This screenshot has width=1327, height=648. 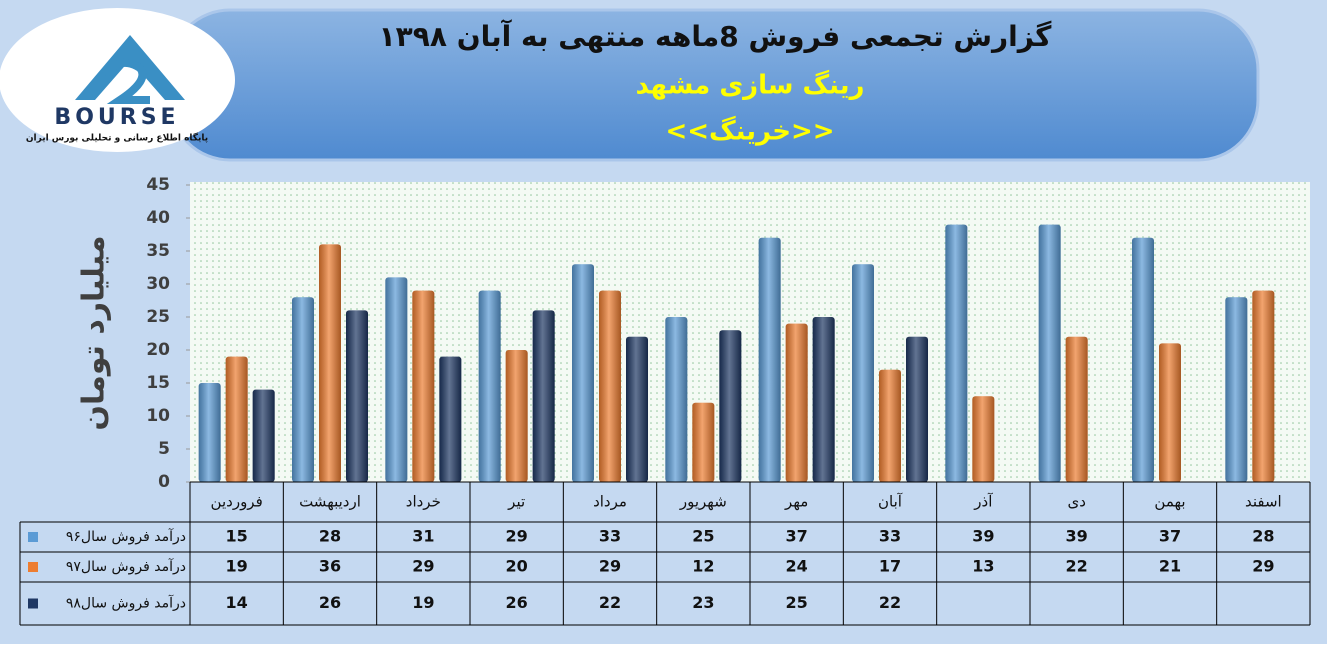 I want to click on table-value: 31, so click(x=423, y=536).